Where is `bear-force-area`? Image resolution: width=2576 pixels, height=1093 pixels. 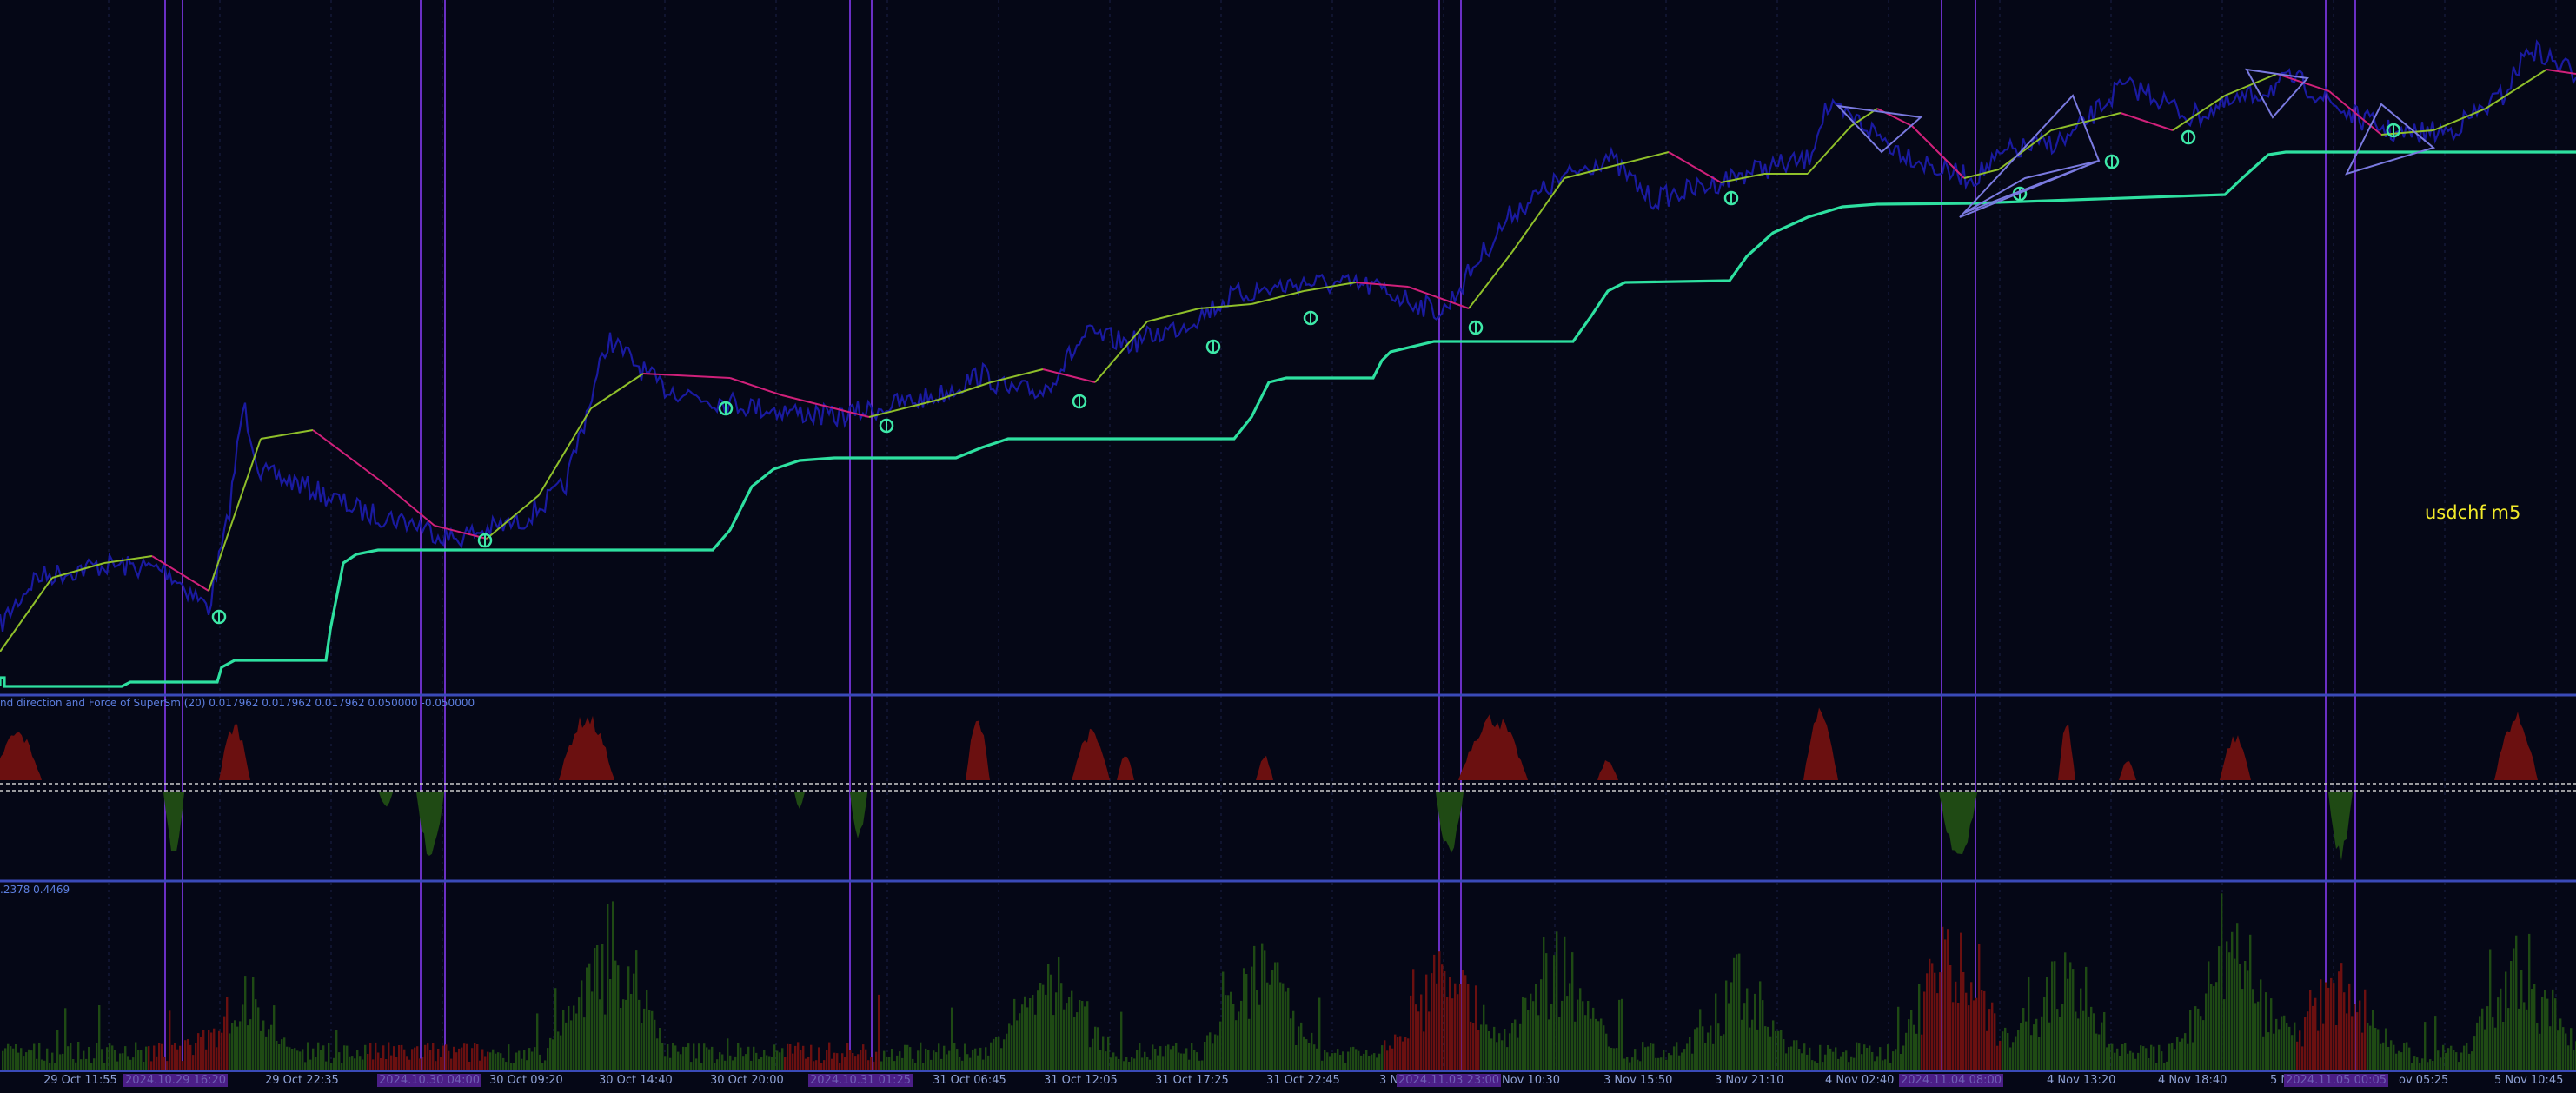 bear-force-area is located at coordinates (978, 750).